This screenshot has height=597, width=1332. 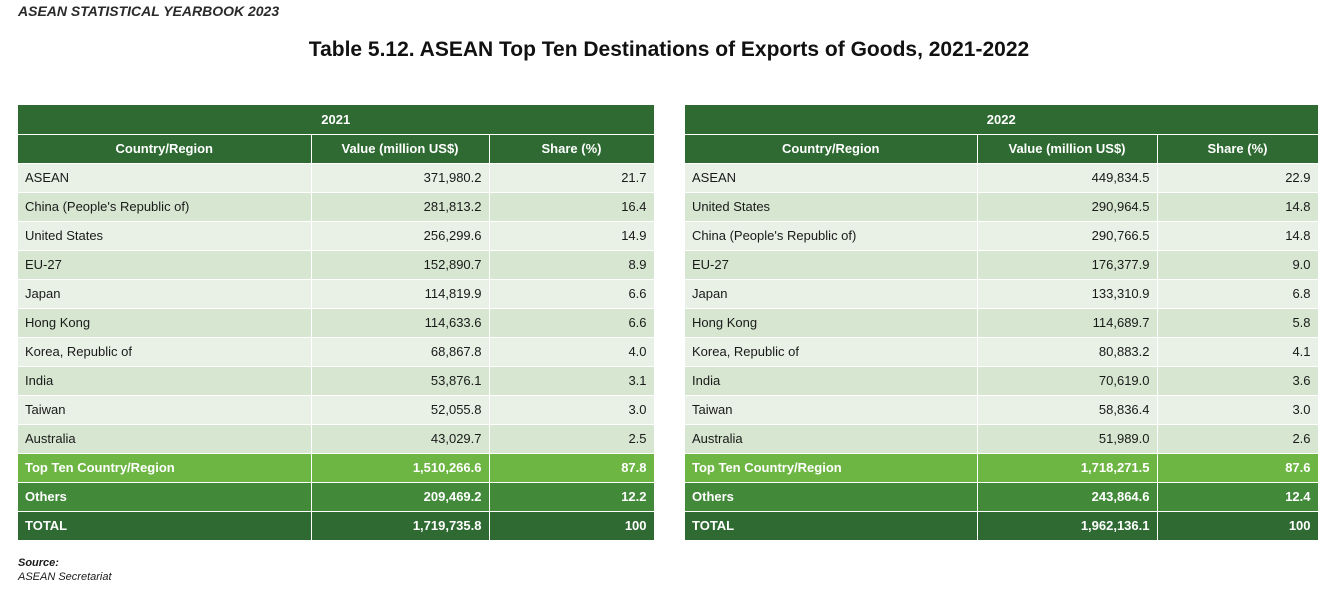 I want to click on value-cell: 371,980.2, so click(x=400, y=178).